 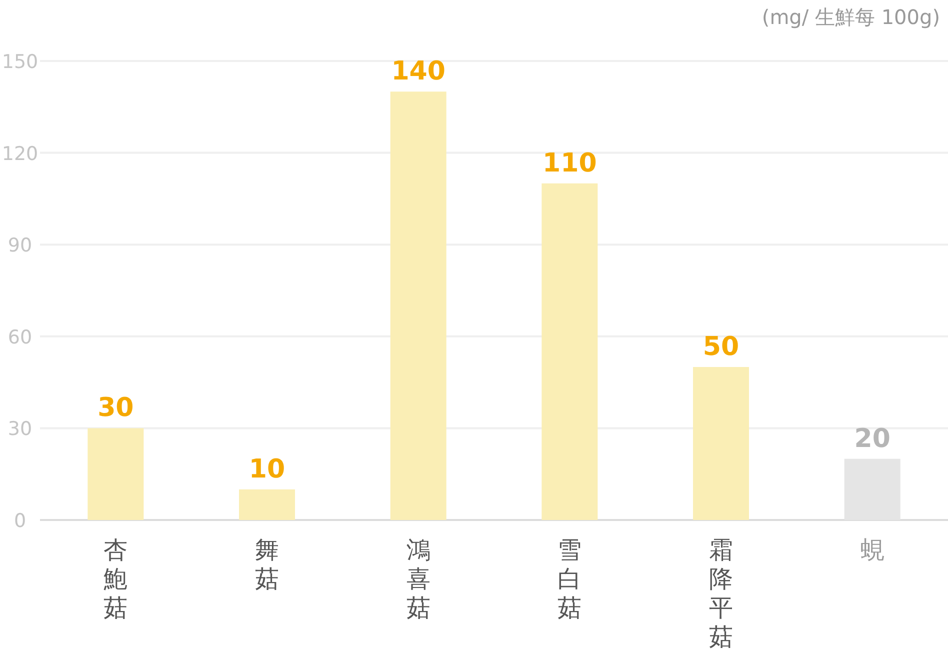 What do you see at coordinates (570, 579) in the screenshot?
I see `x-tick-label: 雪白菇` at bounding box center [570, 579].